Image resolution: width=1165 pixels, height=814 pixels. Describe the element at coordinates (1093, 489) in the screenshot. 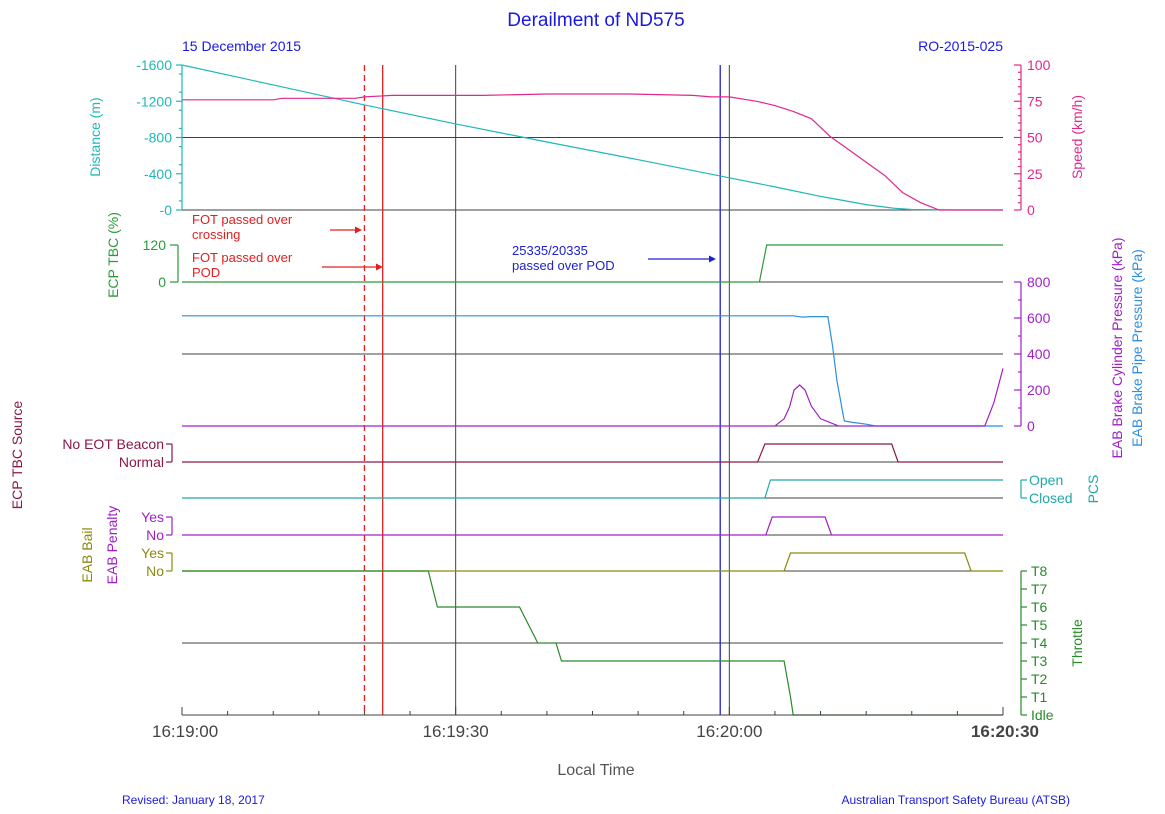

I see `pcs-axis-label: PCS` at that location.